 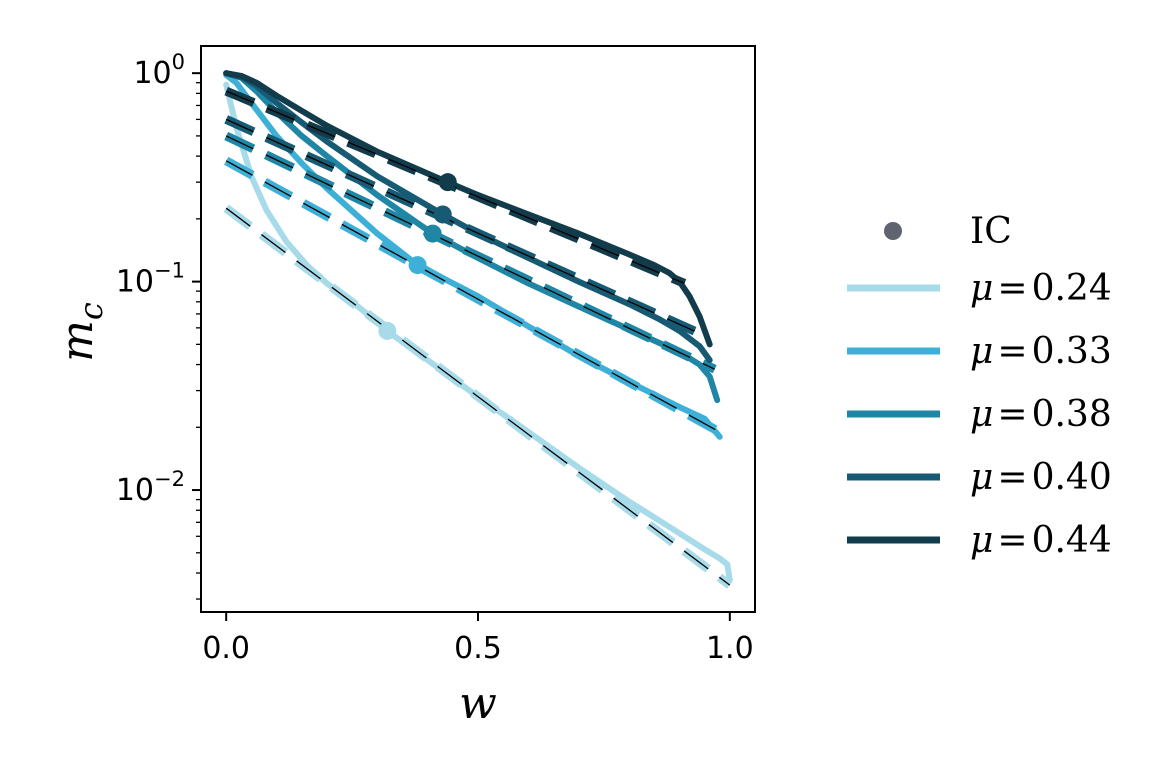 I want to click on legend-label-2: μ = 0.38, so click(x=1041, y=414).